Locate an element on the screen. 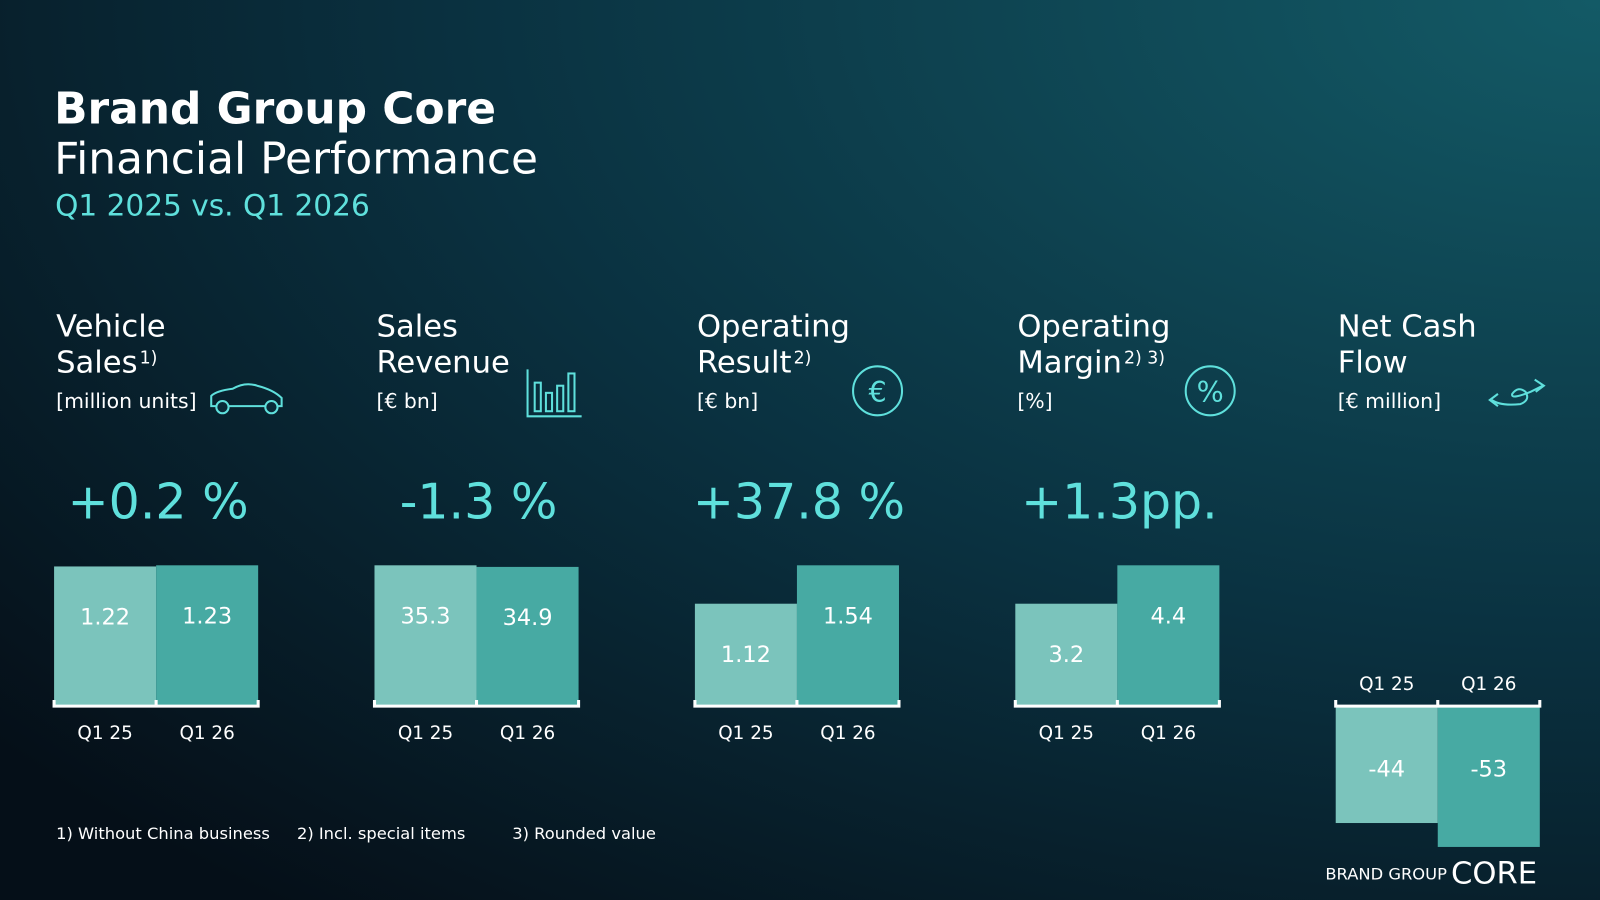 This screenshot has width=1600, height=900. change: -1.3 % is located at coordinates (479, 501).